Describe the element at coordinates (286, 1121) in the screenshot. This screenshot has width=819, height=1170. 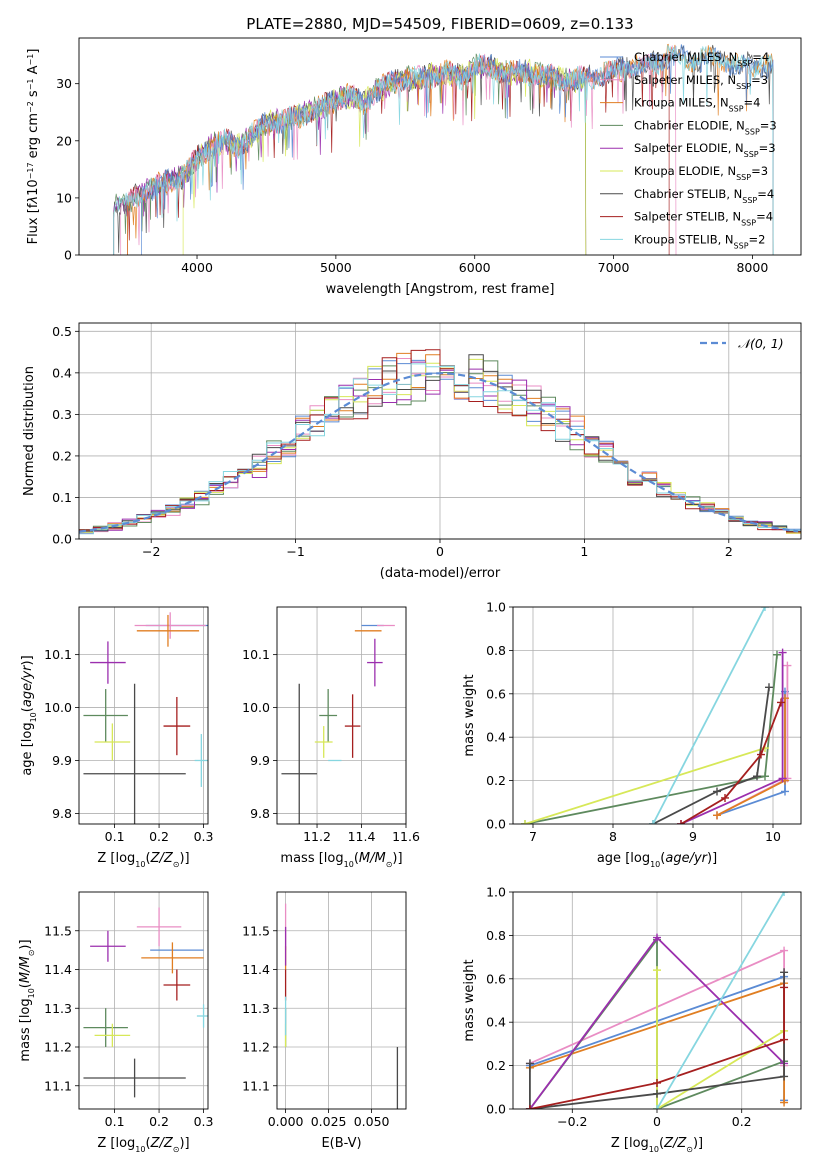
I see `x-tick-label: 0.000` at that location.